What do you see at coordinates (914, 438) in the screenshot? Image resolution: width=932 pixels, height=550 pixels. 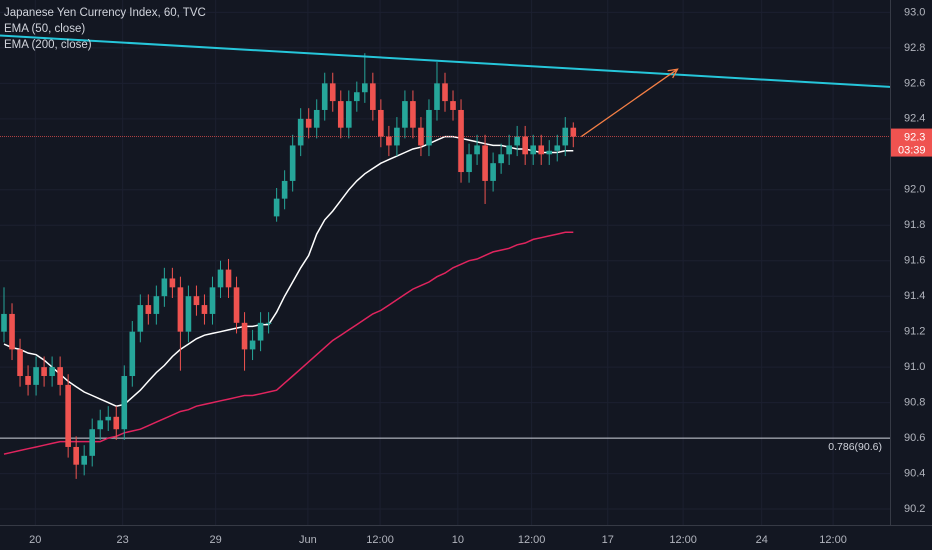 I see `y-tick-label: 90.6` at bounding box center [914, 438].